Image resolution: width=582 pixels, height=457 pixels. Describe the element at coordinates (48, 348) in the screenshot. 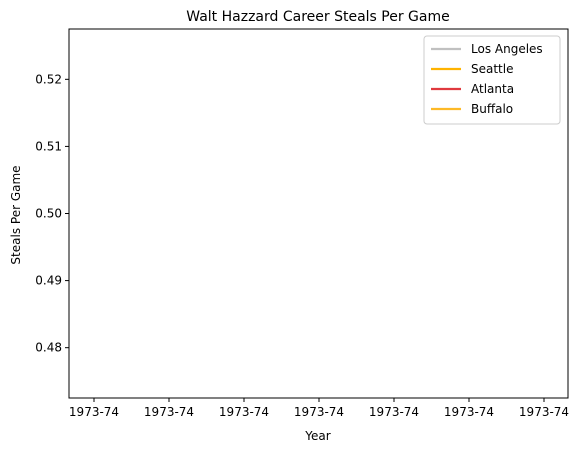

I see `y-tick-label: 0.48` at that location.